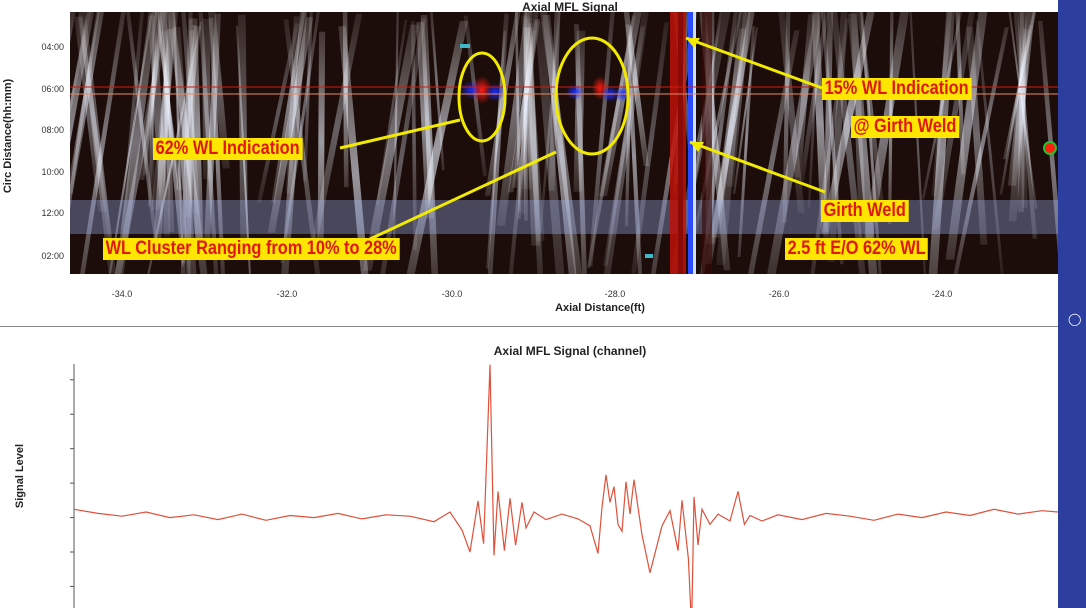 This screenshot has height=608, width=1086. I want to click on heatmap-x-tick: -26.0, so click(779, 294).